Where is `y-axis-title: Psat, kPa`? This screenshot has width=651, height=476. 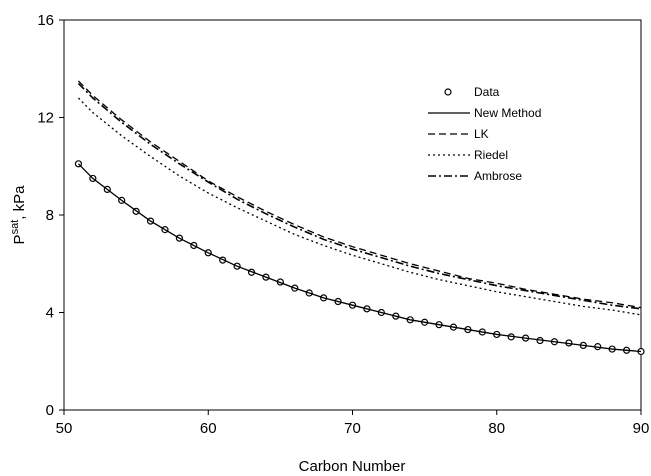
y-axis-title: Psat, kPa is located at coordinates (18, 215).